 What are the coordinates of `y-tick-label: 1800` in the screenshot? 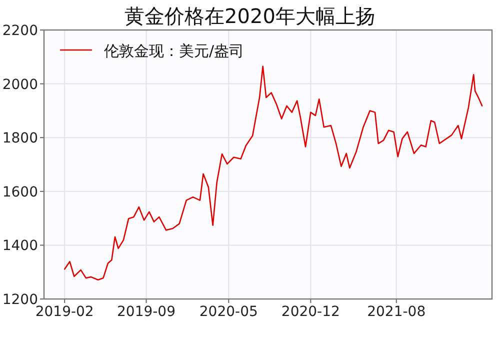 It's located at (20, 138).